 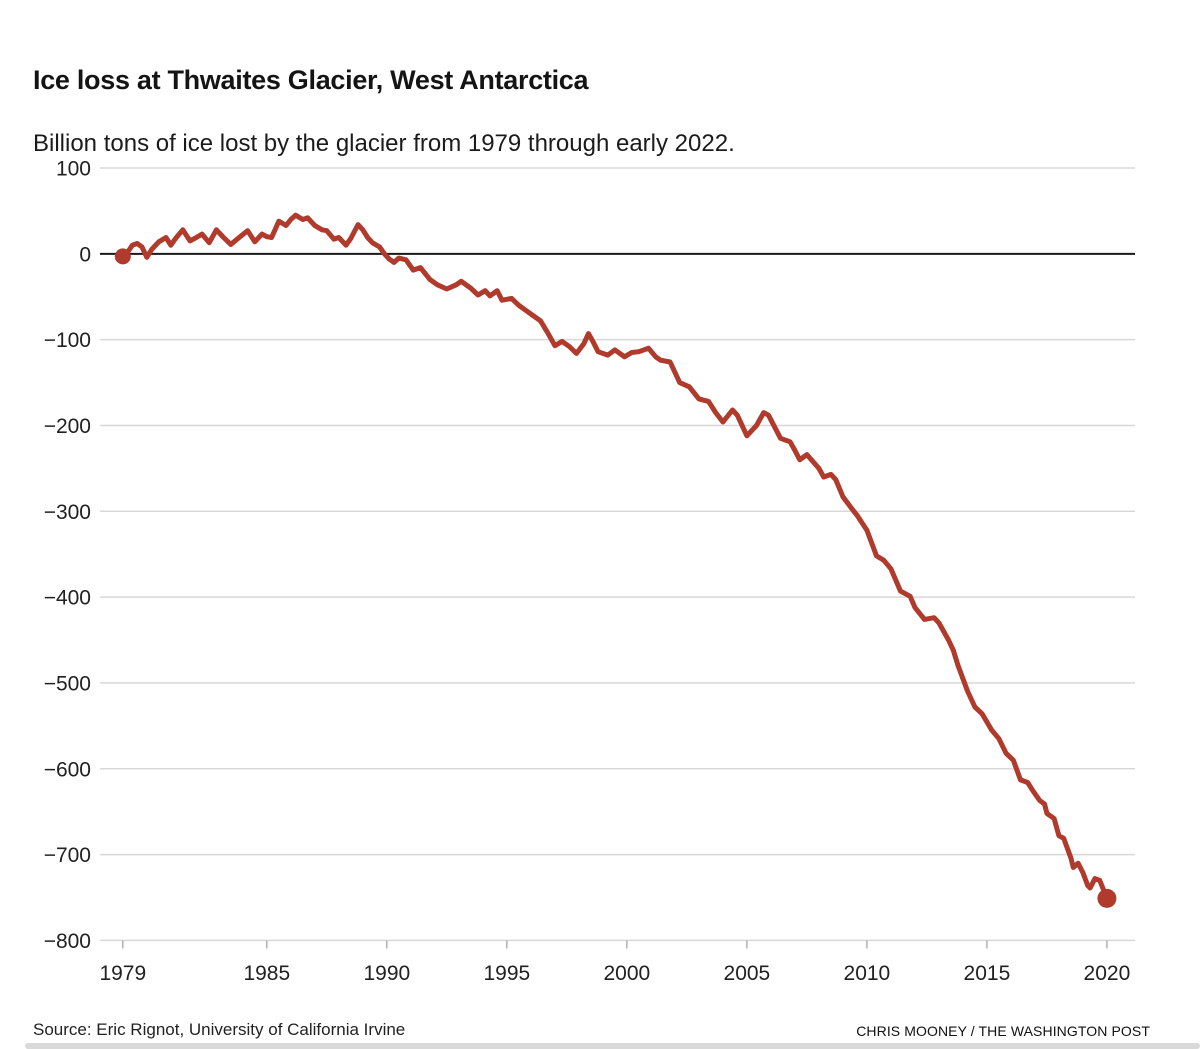 I want to click on byline-credit: CHRIS MOONEY / THE WASHINGTON POST, so click(x=1003, y=1031).